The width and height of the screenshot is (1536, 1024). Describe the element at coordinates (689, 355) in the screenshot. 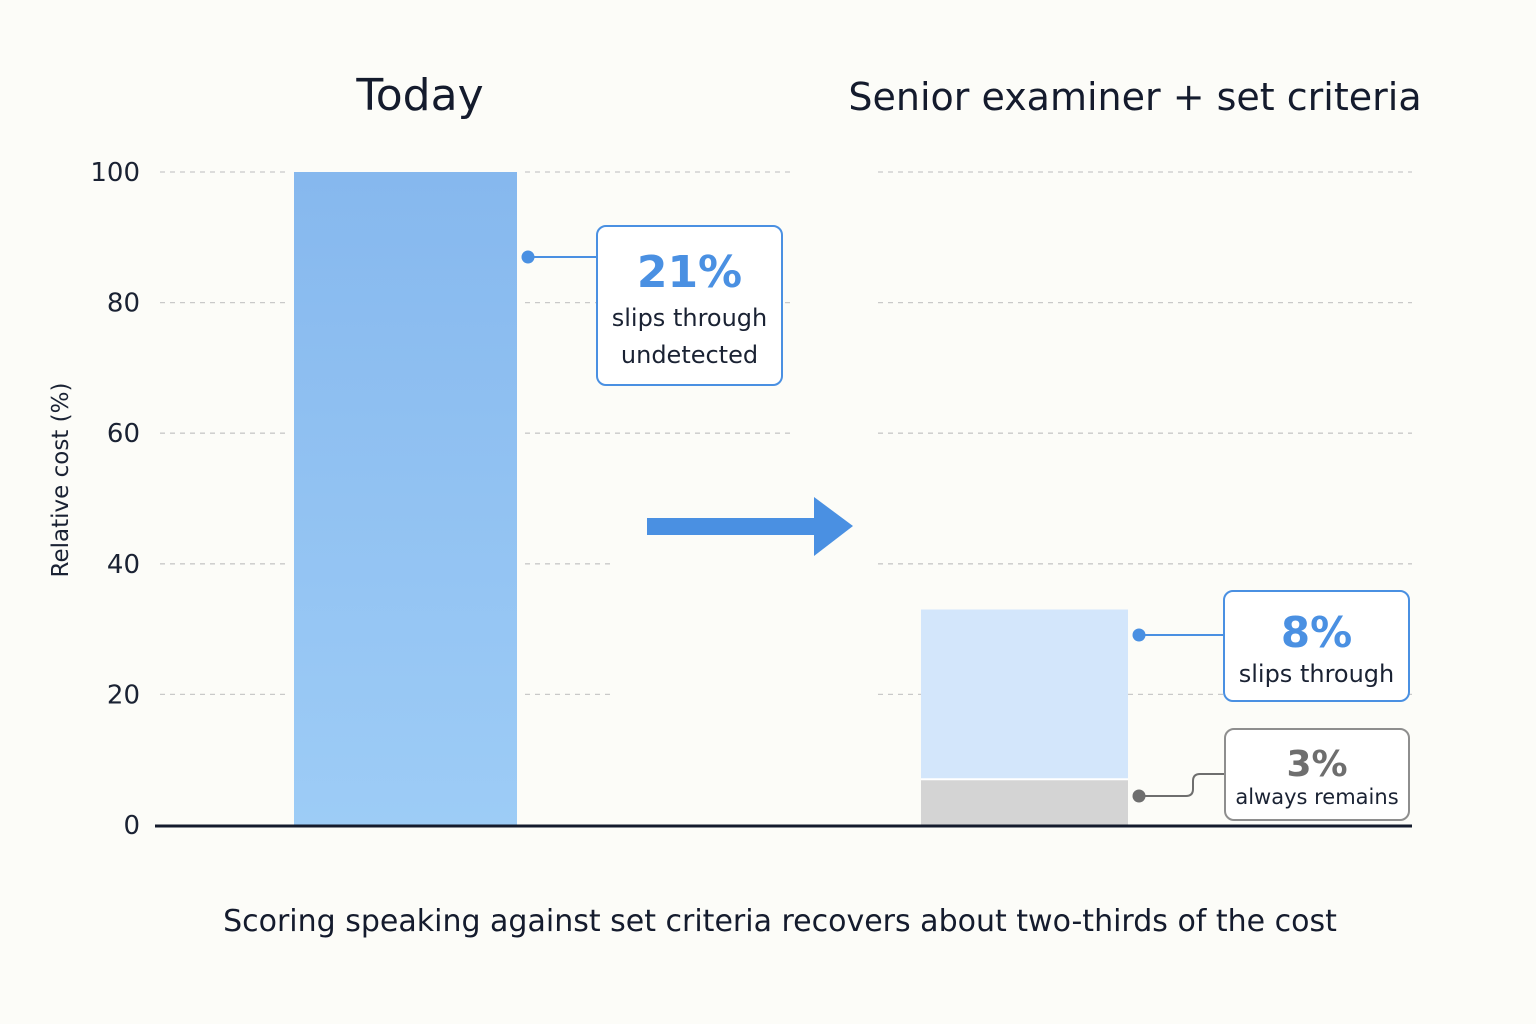

I see `callout-label: undetected` at that location.